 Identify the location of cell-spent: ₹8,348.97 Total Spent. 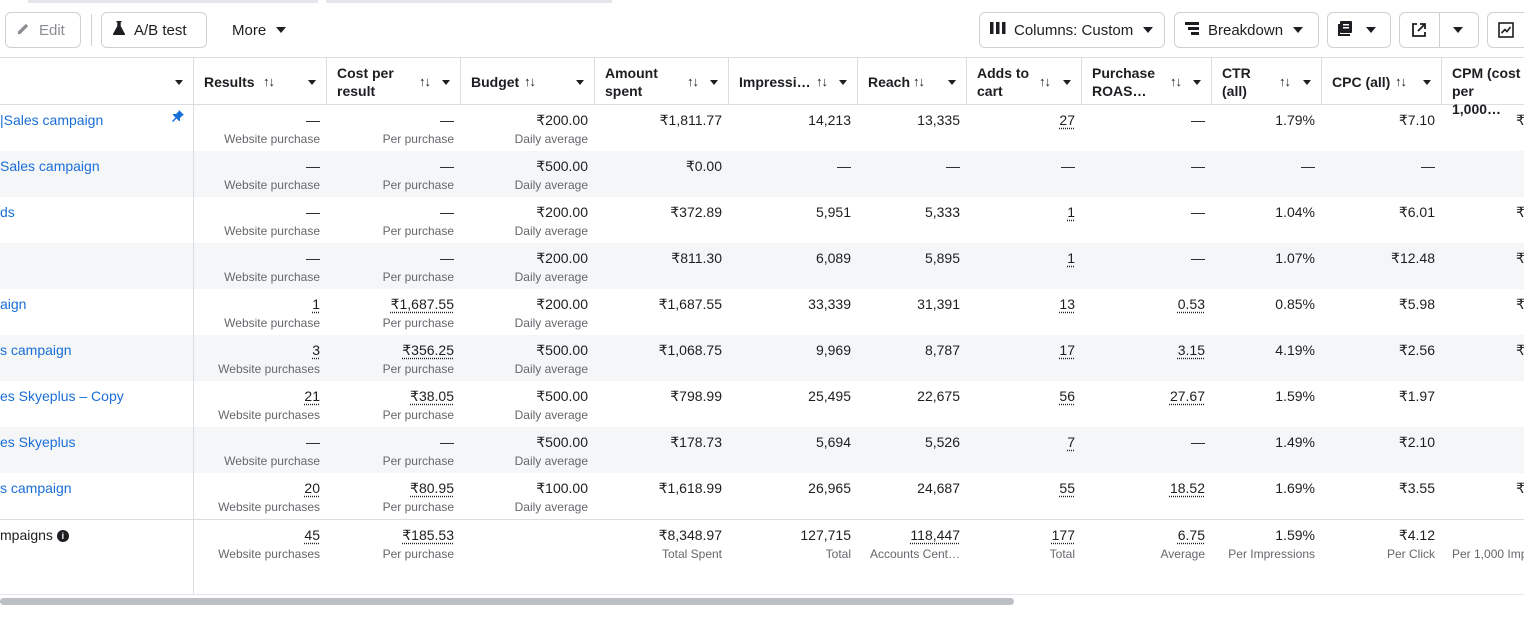
(662, 543).